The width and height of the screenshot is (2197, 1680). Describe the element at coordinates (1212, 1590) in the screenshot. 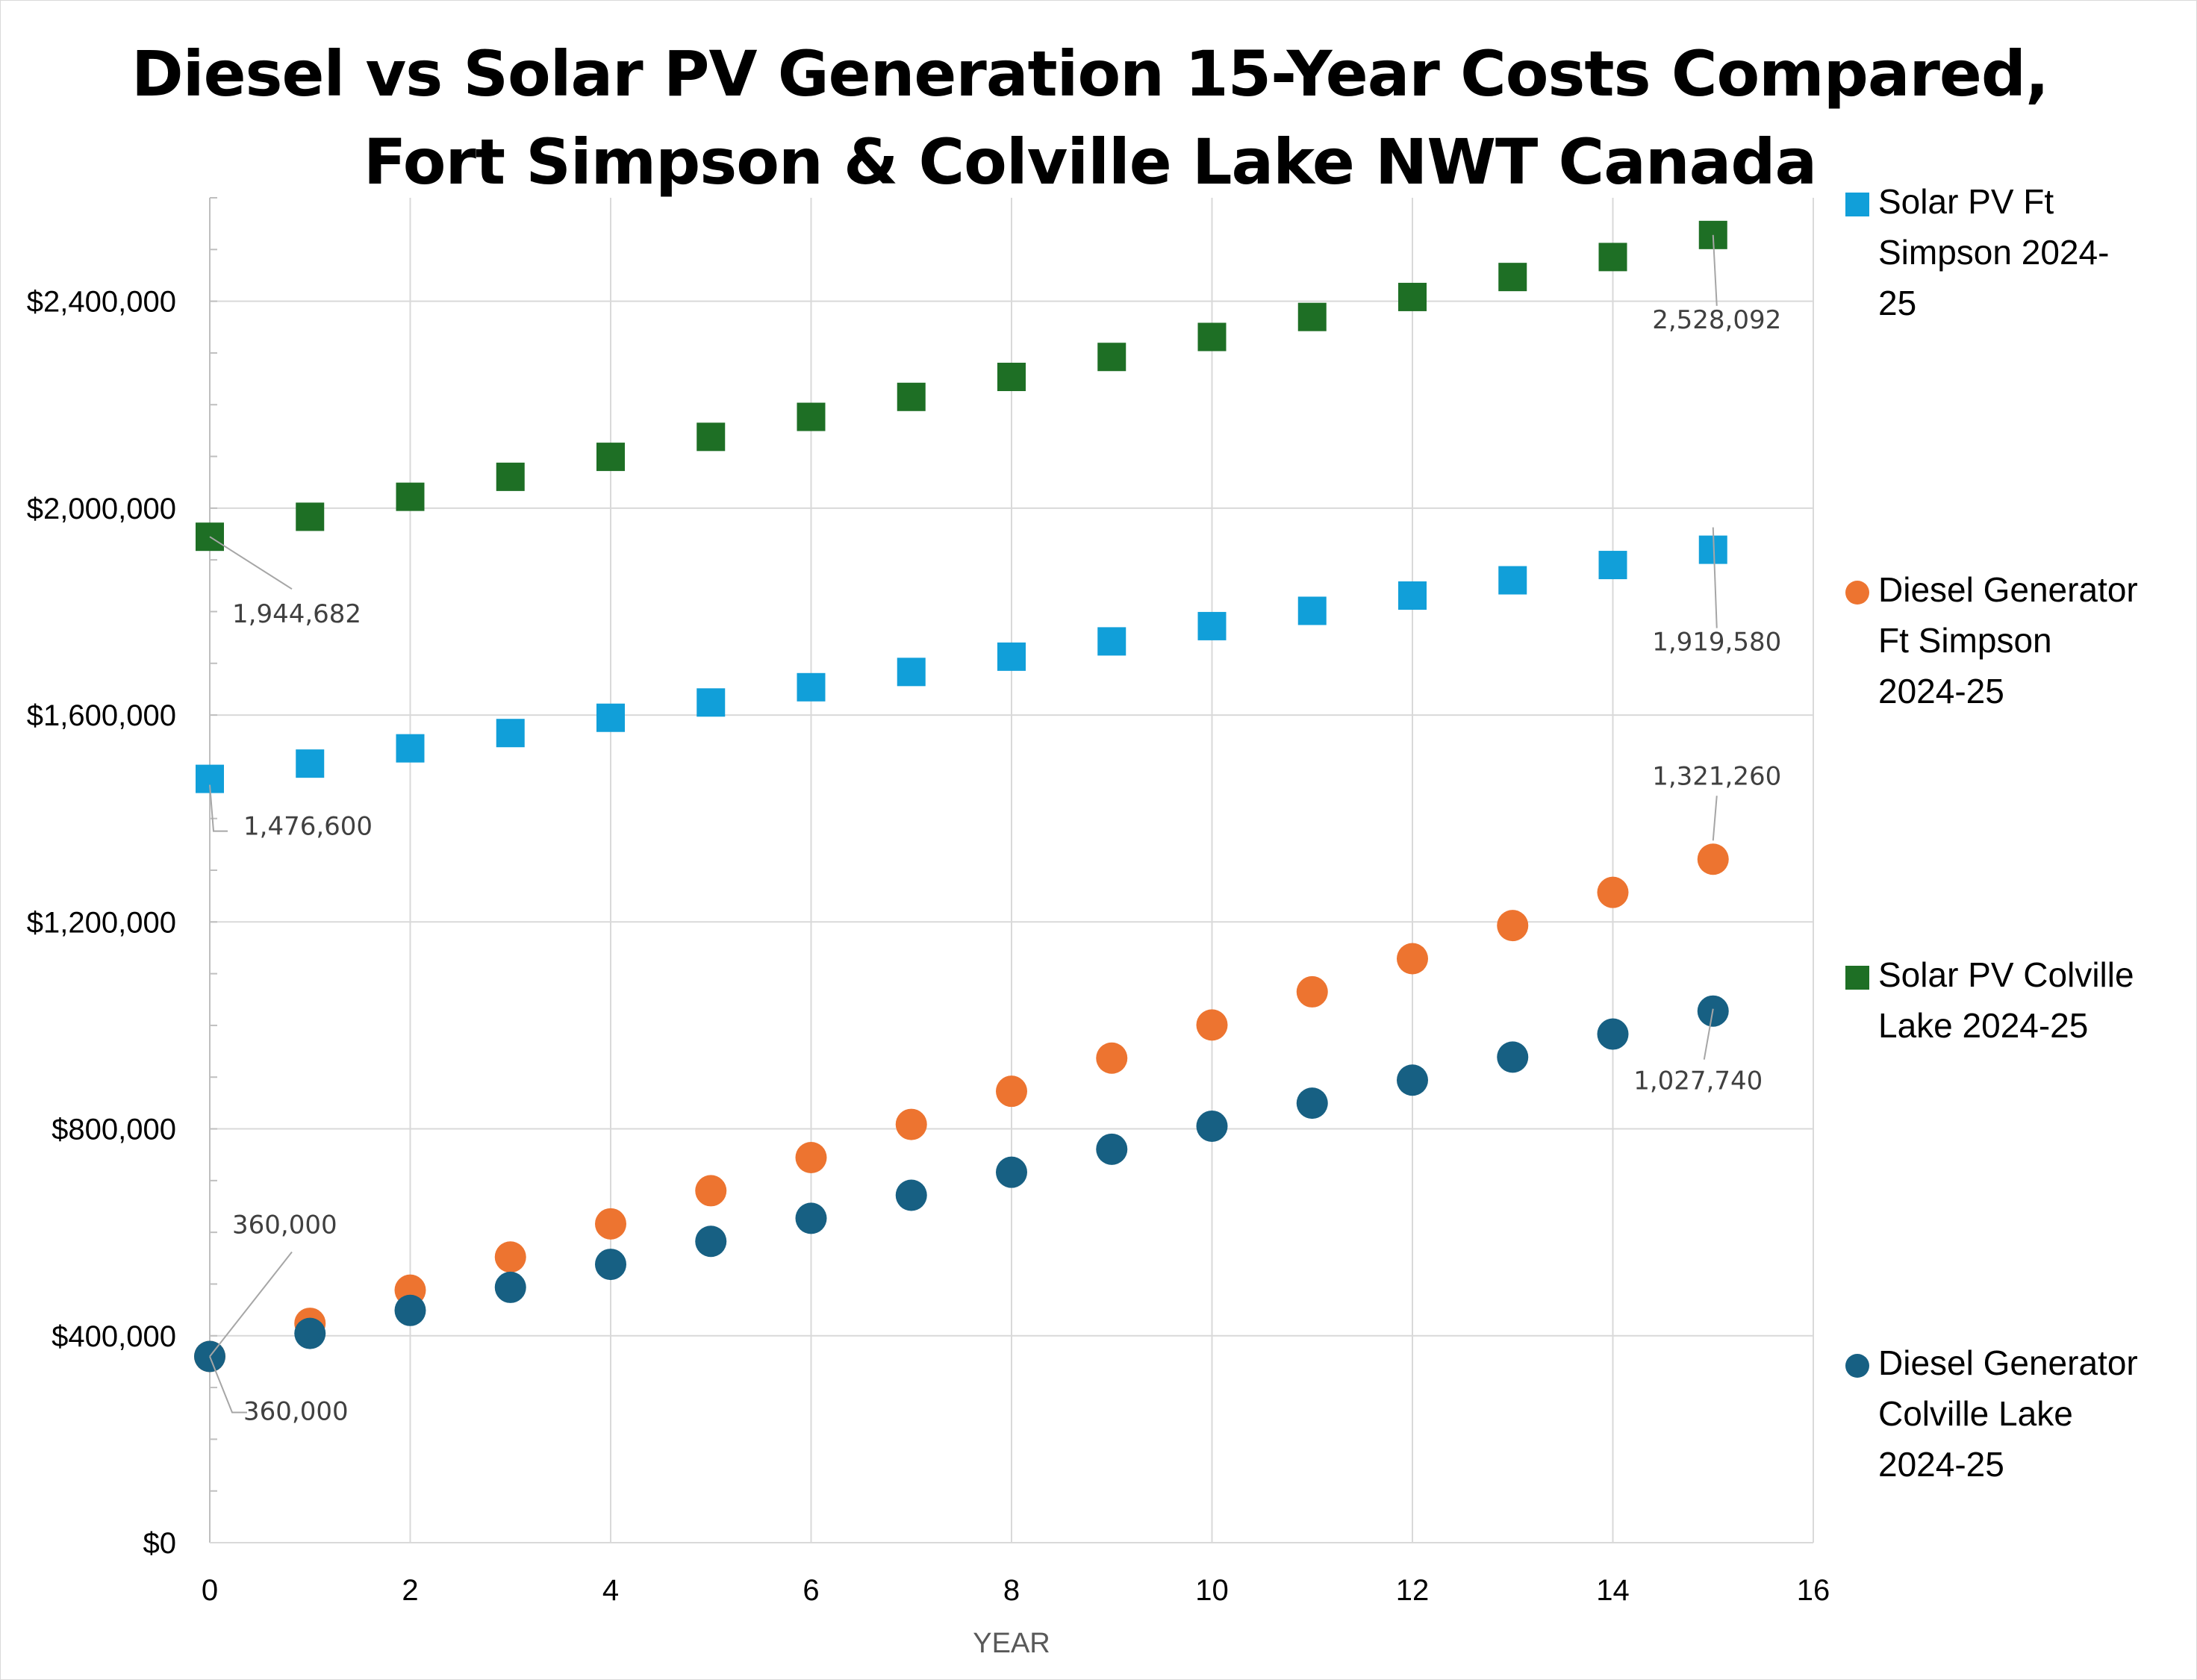

I see `x-tick-label: 10` at that location.